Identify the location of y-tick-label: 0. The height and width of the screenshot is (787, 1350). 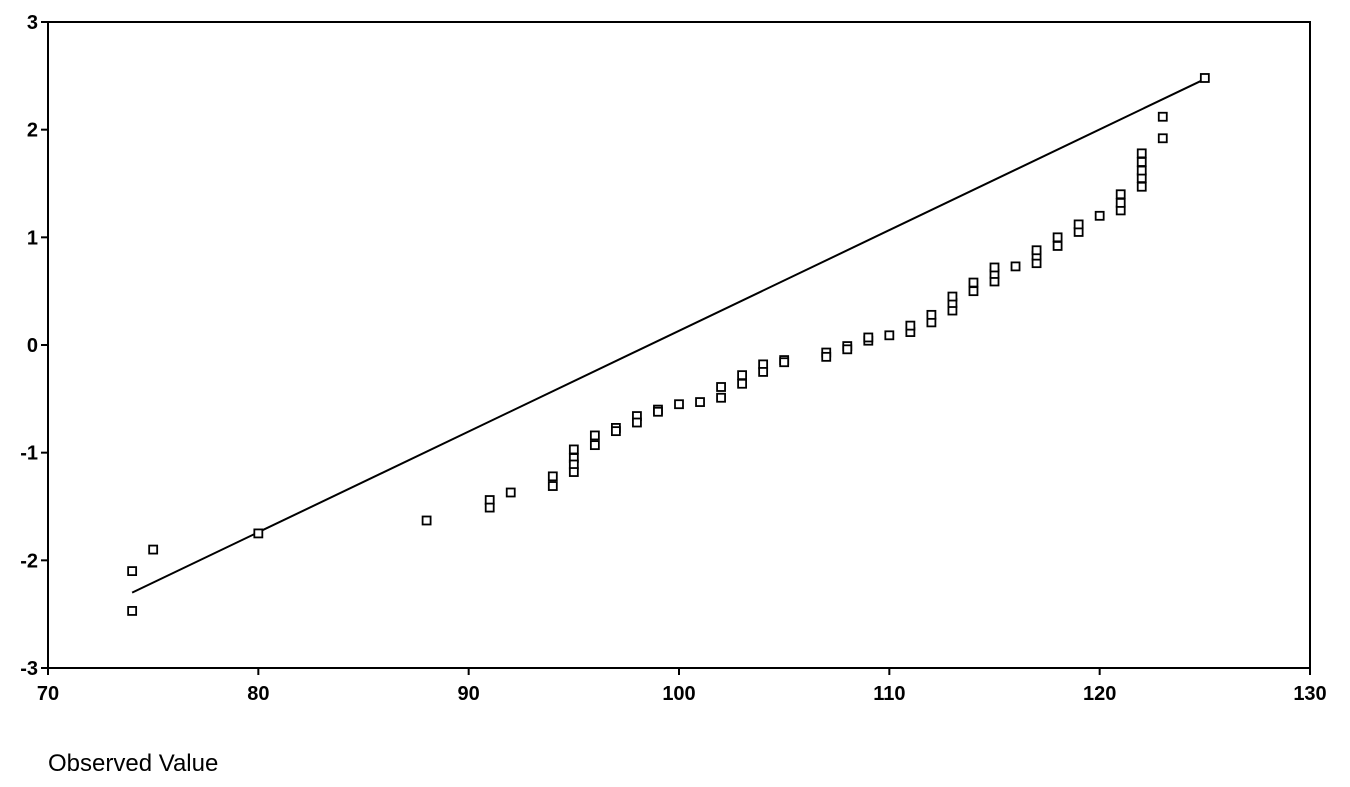
(32, 346).